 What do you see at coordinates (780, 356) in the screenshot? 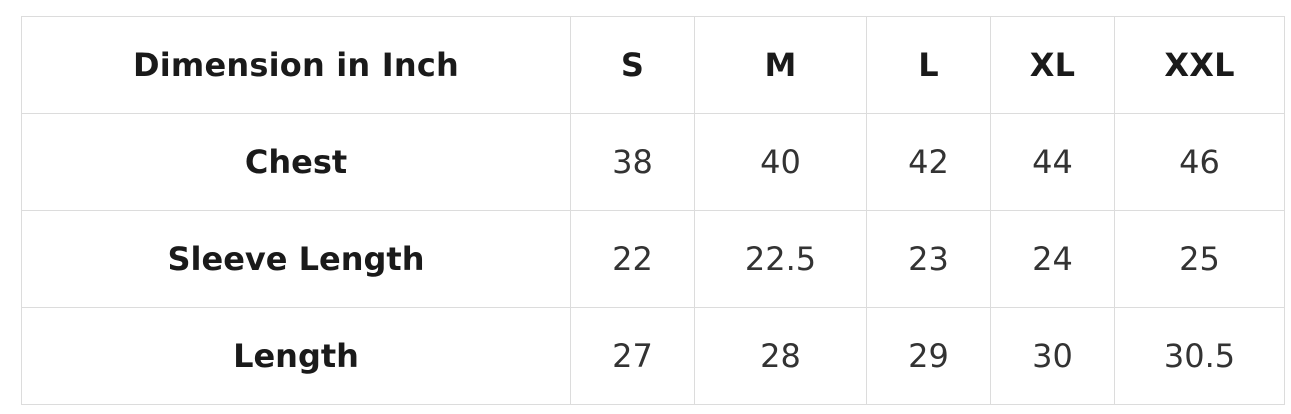
I see `table-cell: 28` at bounding box center [780, 356].